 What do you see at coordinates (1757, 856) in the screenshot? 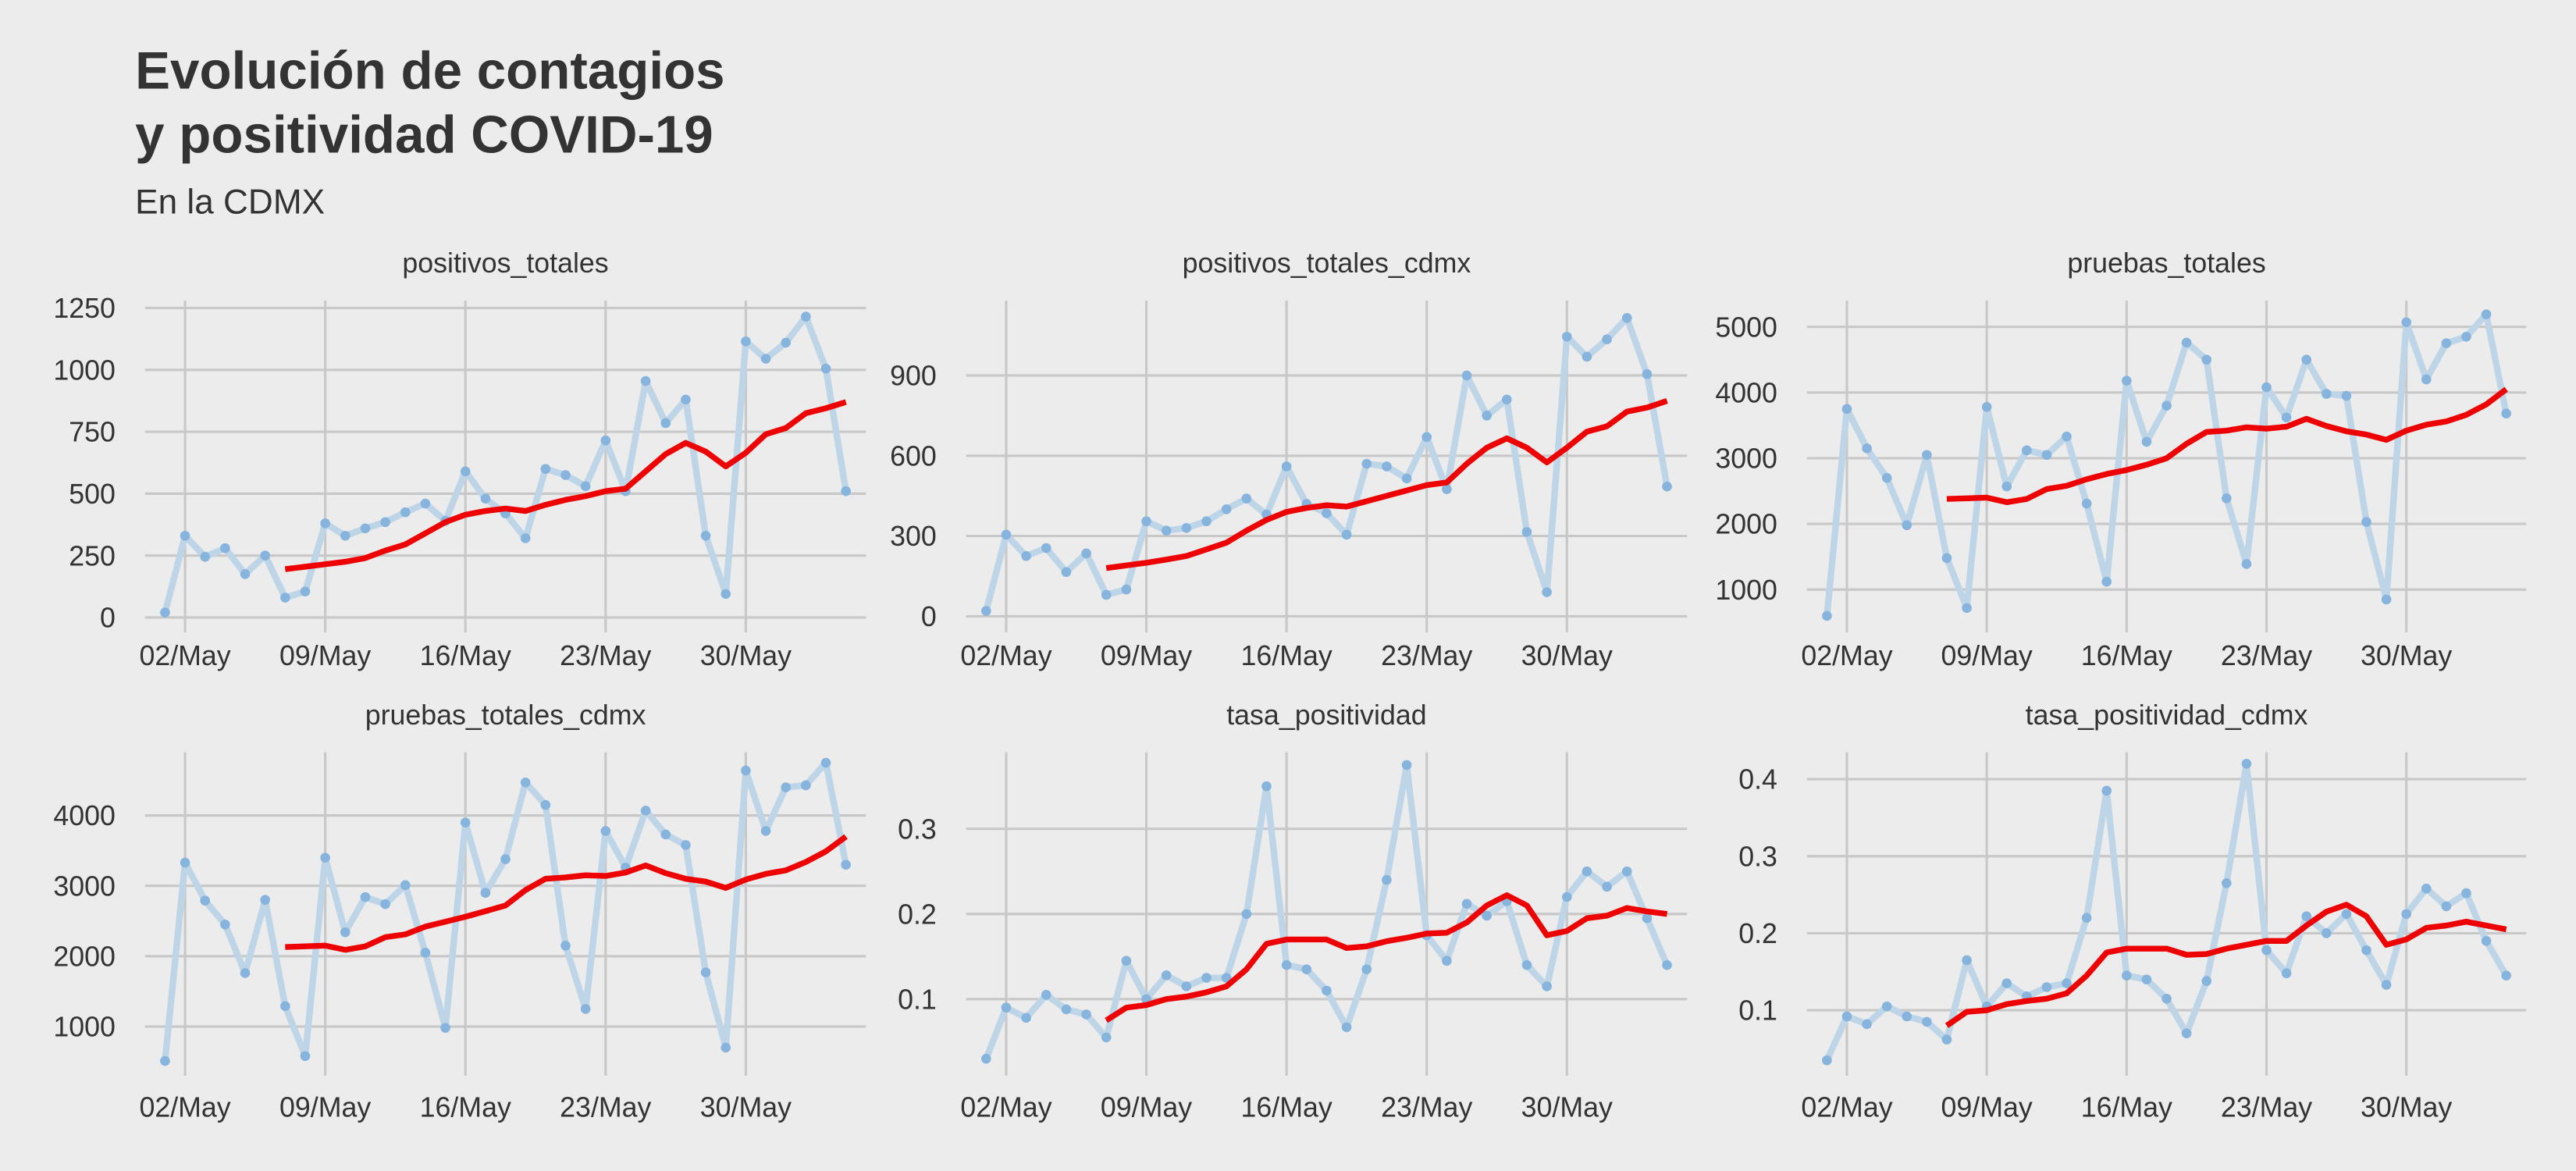
I see `y-tick-label: 0.3` at bounding box center [1757, 856].